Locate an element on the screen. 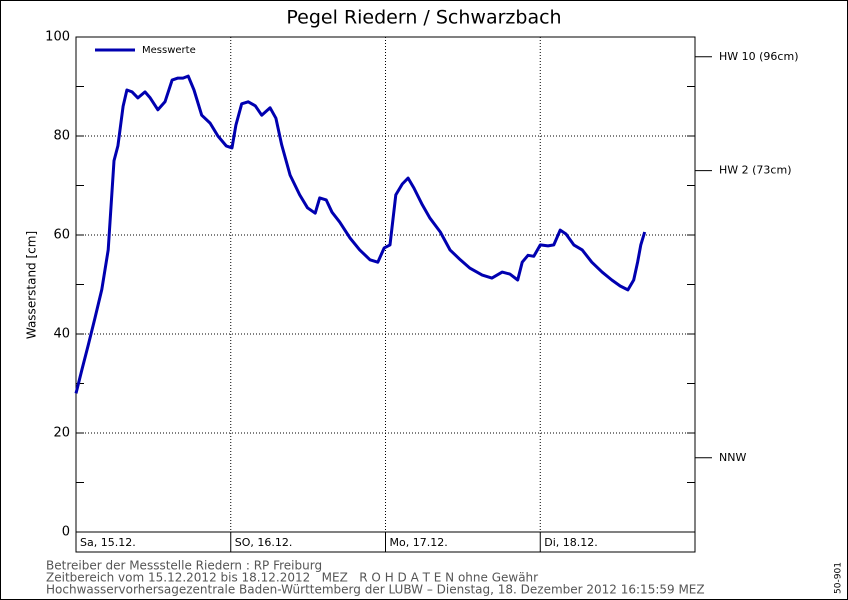  reference-label: HW 2 (73cm) is located at coordinates (755, 170).